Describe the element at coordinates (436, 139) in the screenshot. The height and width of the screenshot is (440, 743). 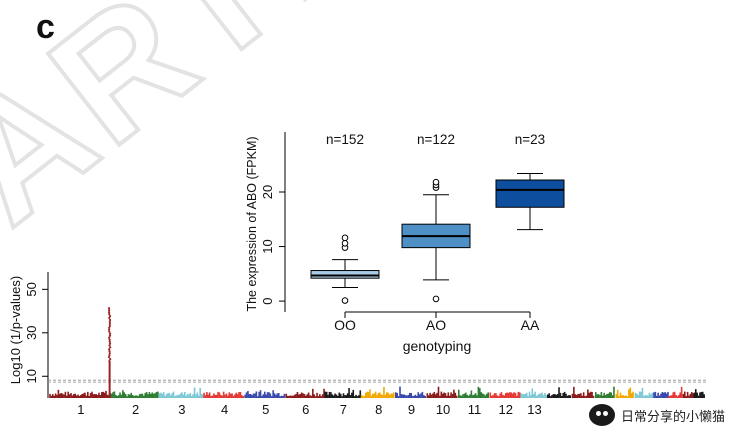
I see `count-label: n=122` at that location.